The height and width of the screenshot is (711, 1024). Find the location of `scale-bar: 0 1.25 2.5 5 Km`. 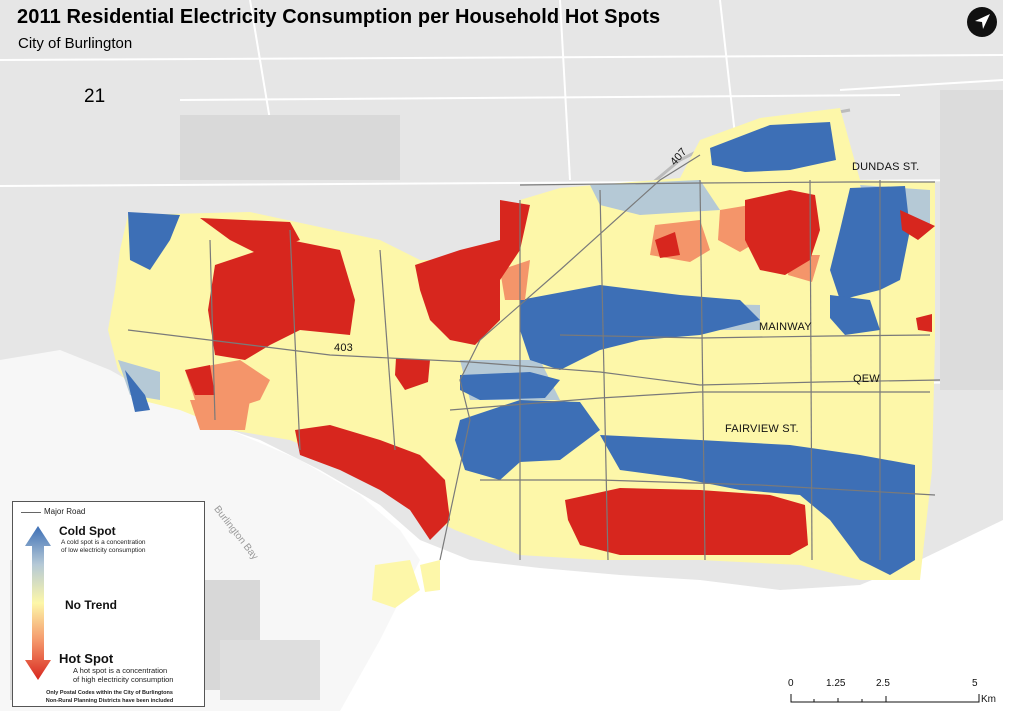

scale-bar: 0 1.25 2.5 5 Km is located at coordinates (891, 693).